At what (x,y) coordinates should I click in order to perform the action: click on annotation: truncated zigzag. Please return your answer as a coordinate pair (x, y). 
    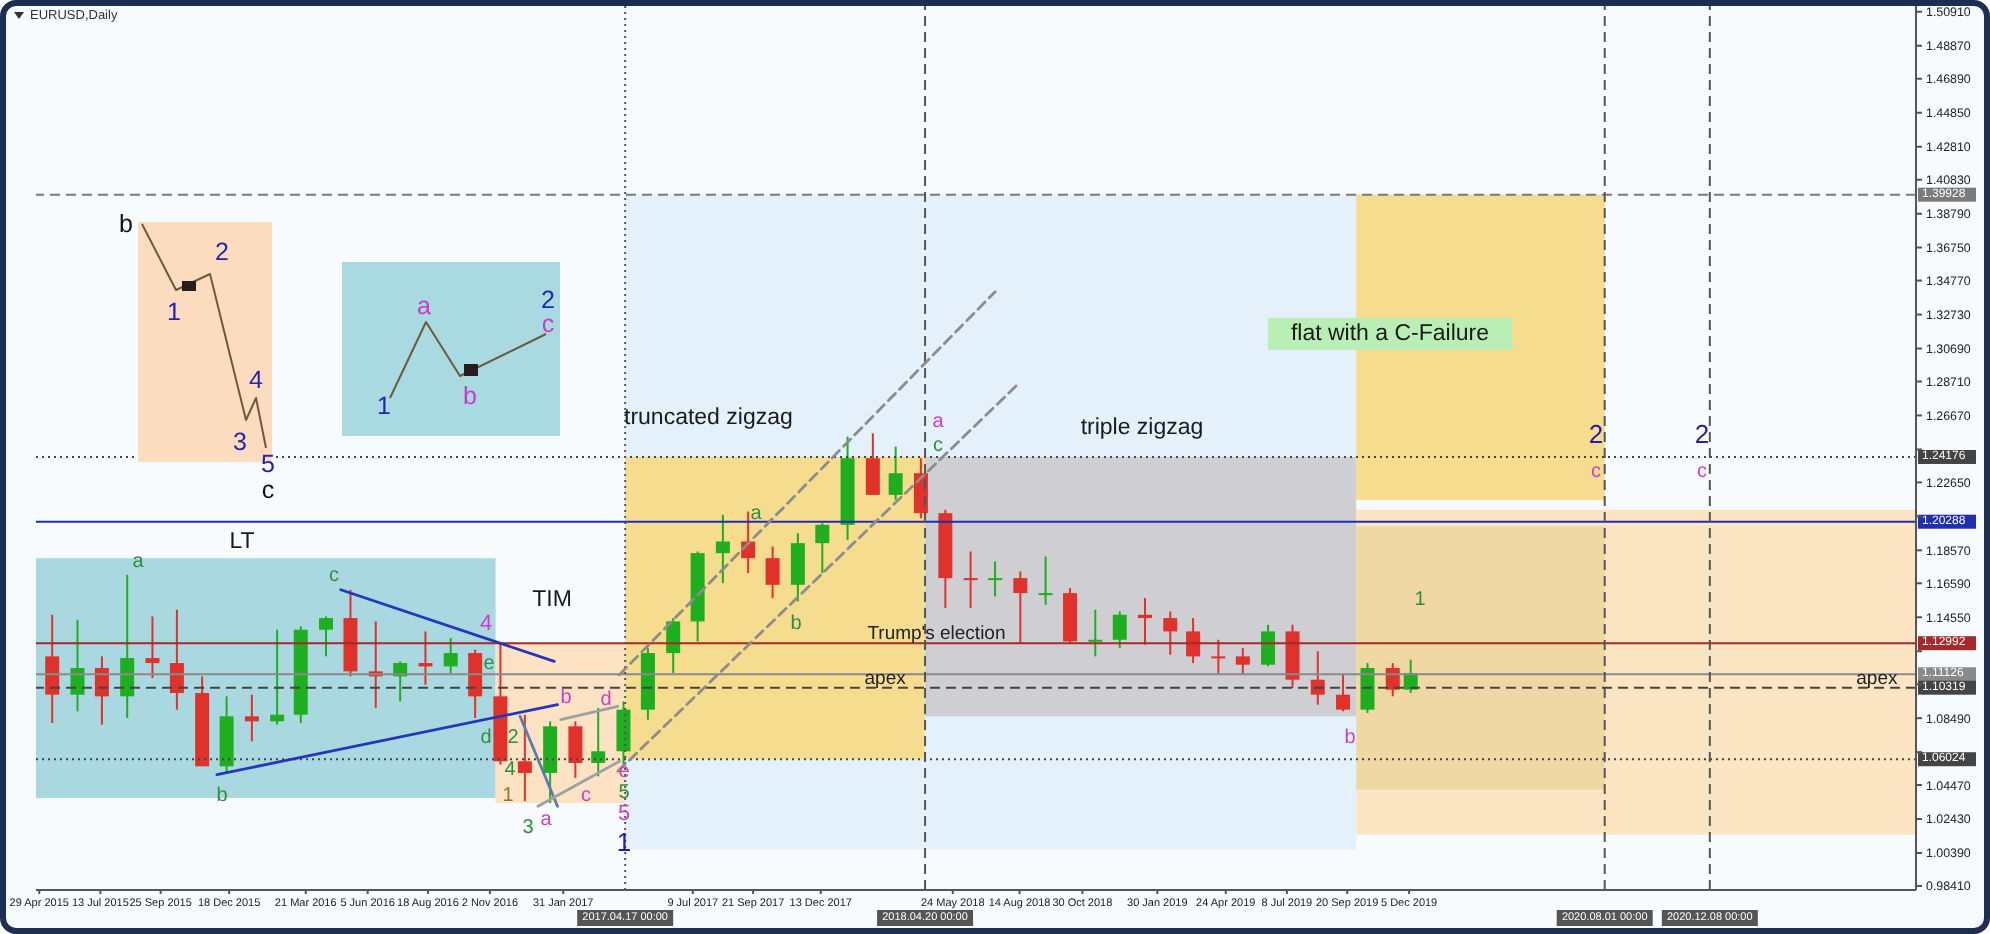
    Looking at the image, I should click on (708, 418).